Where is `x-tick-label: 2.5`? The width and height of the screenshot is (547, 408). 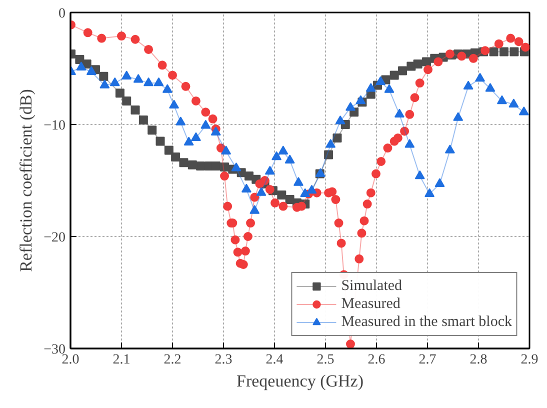 x-tick-label: 2.5 is located at coordinates (325, 360).